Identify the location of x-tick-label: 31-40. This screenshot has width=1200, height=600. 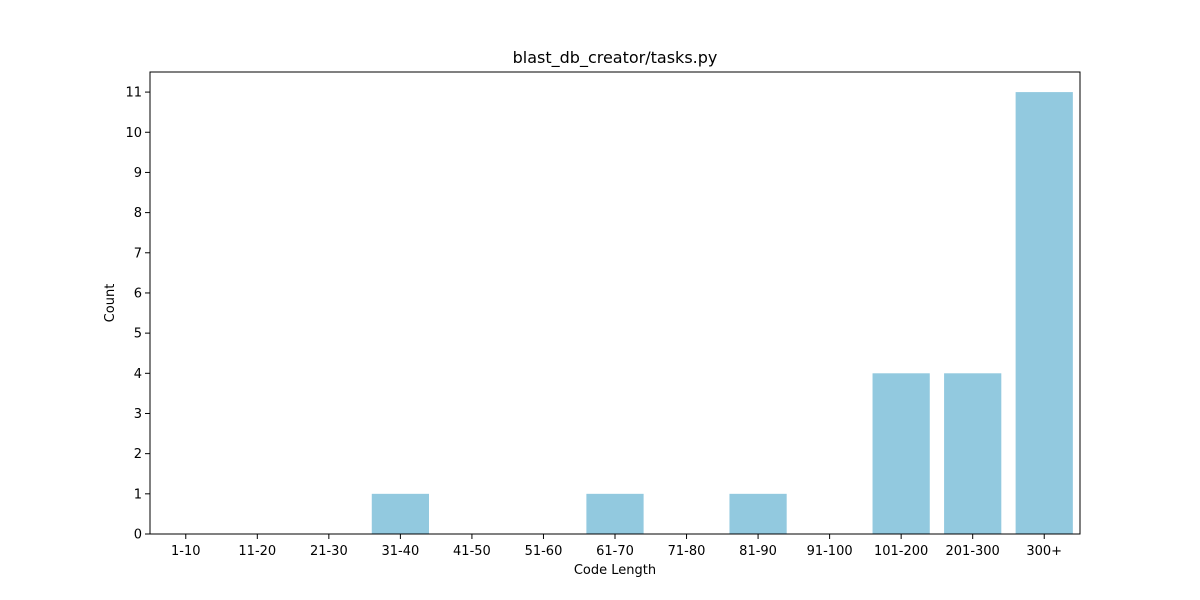
(400, 551).